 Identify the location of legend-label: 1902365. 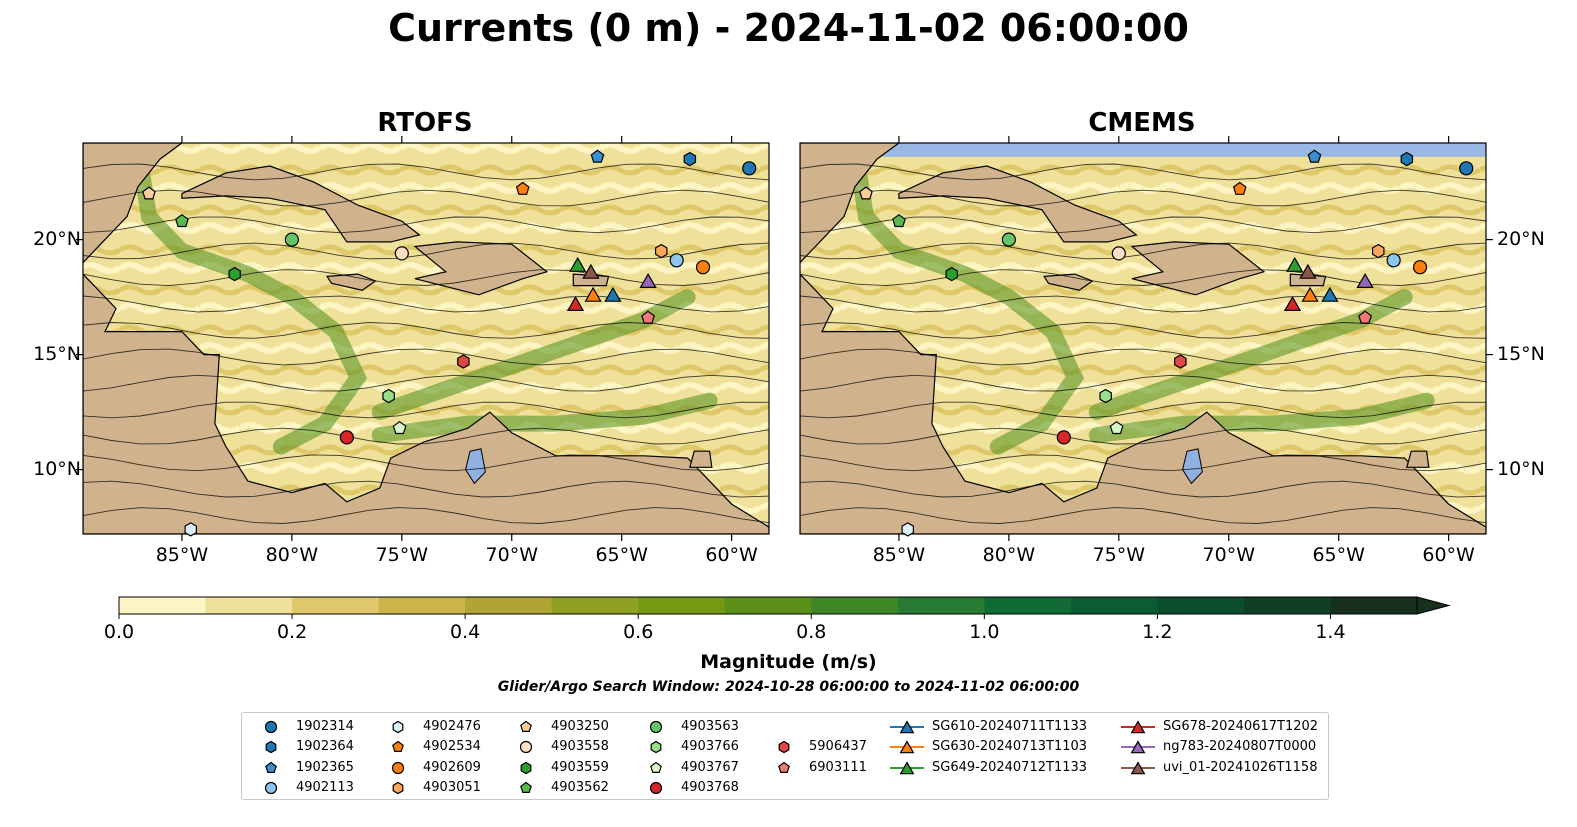
(325, 767).